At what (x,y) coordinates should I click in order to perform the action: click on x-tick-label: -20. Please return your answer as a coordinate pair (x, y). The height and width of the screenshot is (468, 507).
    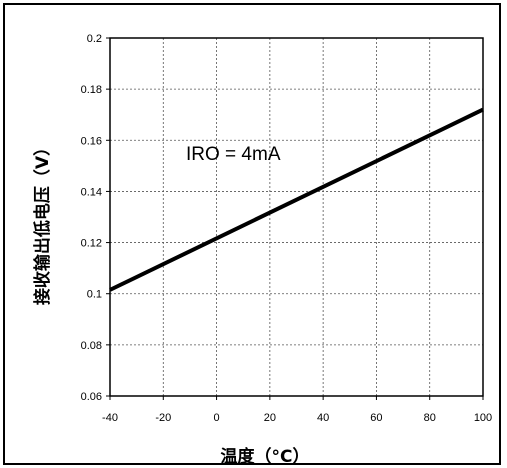
    Looking at the image, I should click on (163, 418).